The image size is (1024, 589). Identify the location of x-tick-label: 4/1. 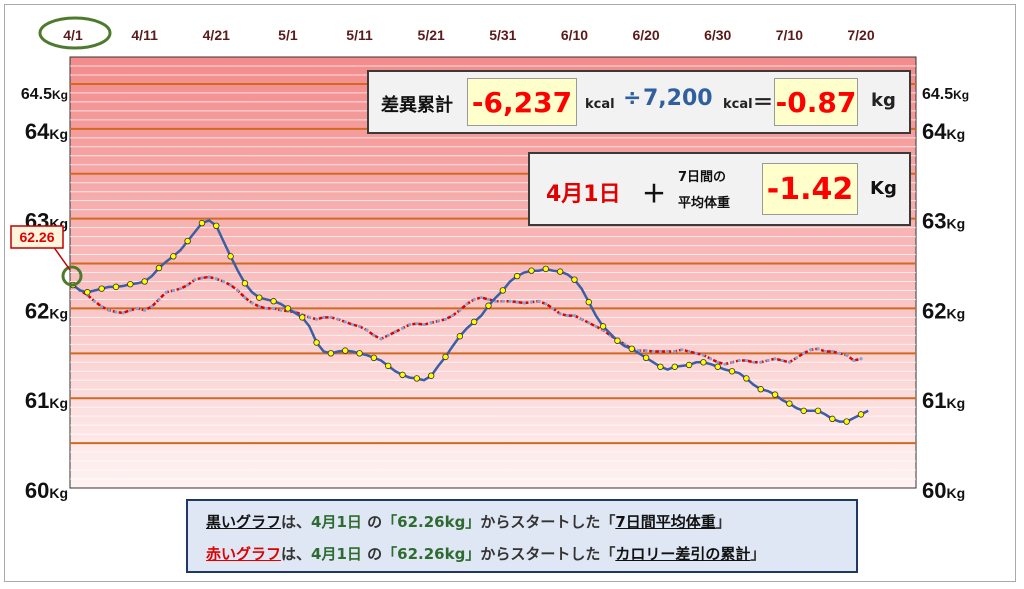
(73, 35).